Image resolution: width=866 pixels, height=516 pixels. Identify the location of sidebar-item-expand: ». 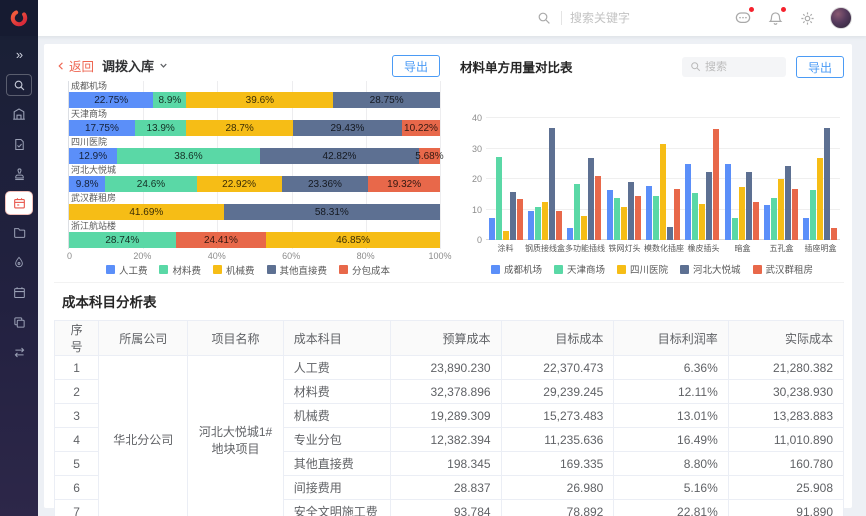
(19, 56).